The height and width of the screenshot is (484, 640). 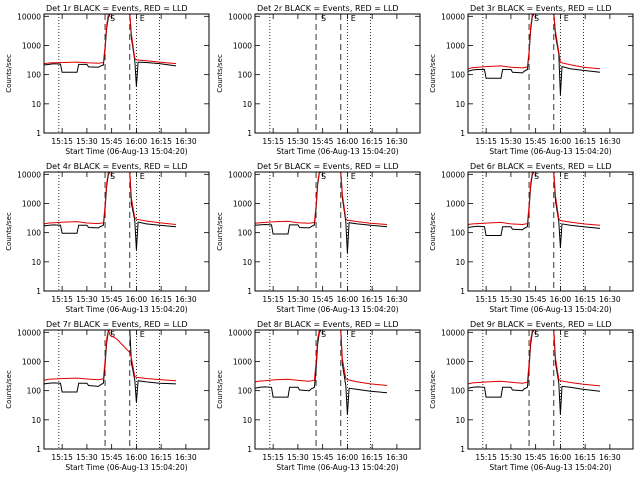 What do you see at coordinates (117, 324) in the screenshot?
I see `panel-title: Det 7r BLACK = Events, RED = LLD` at bounding box center [117, 324].